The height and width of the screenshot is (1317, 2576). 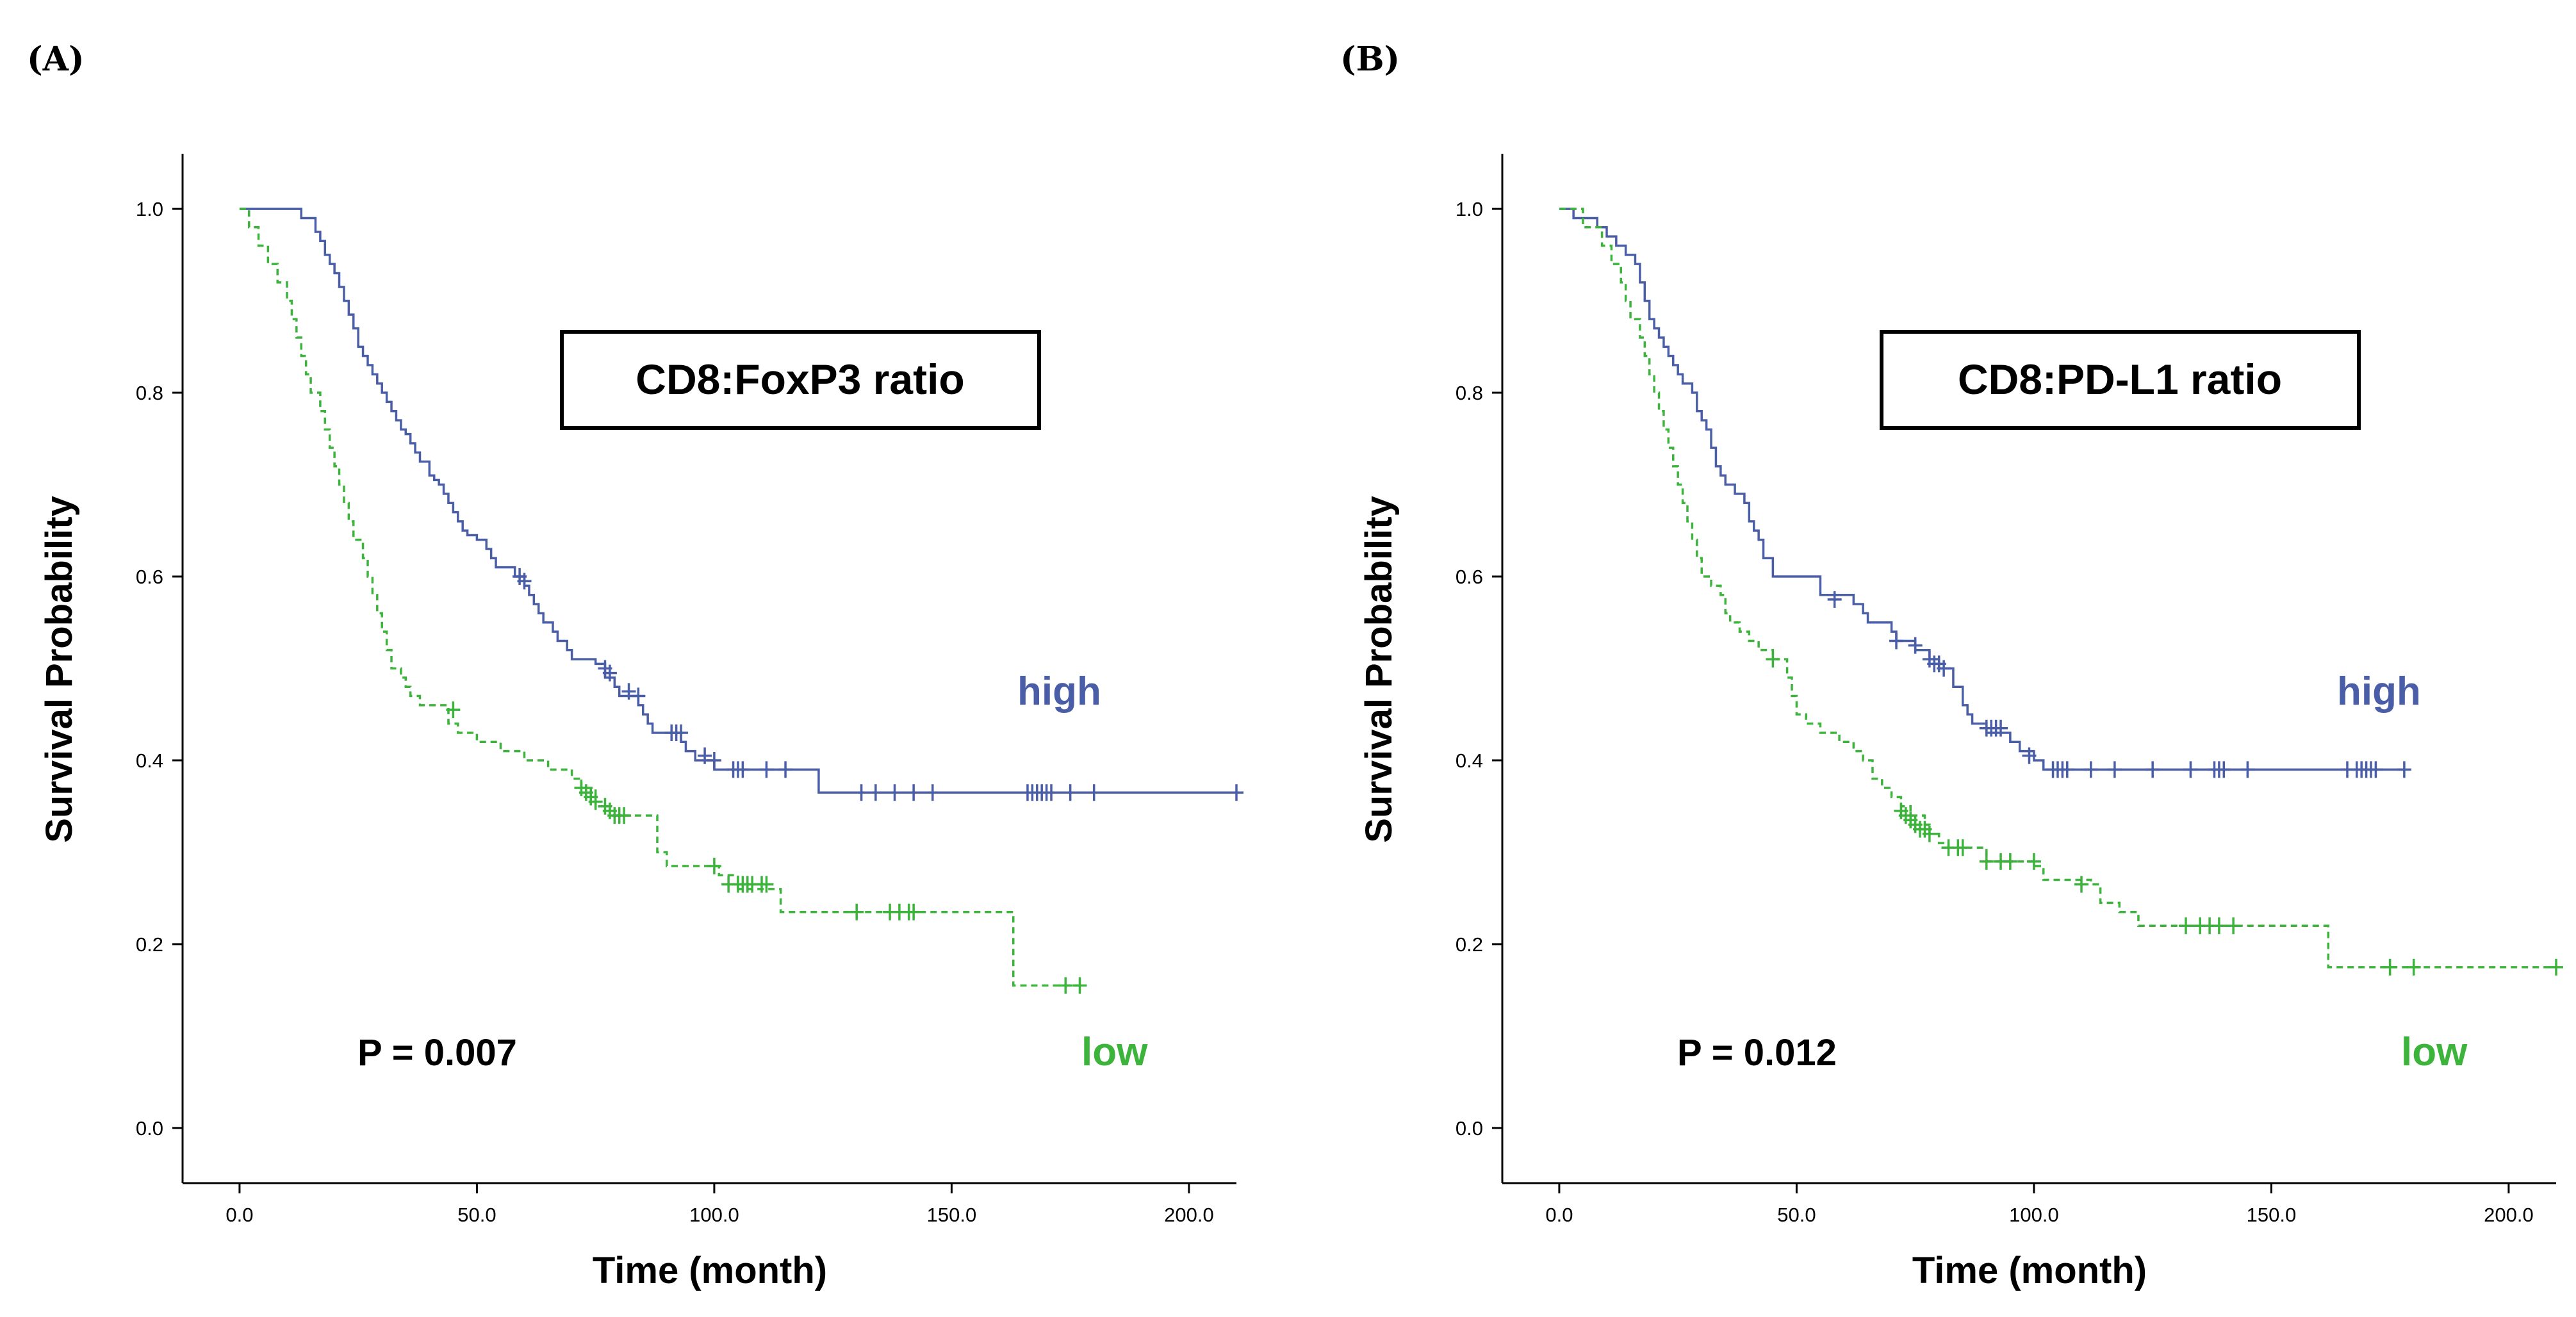 What do you see at coordinates (1757, 1053) in the screenshot?
I see `p-value: P = 0.012` at bounding box center [1757, 1053].